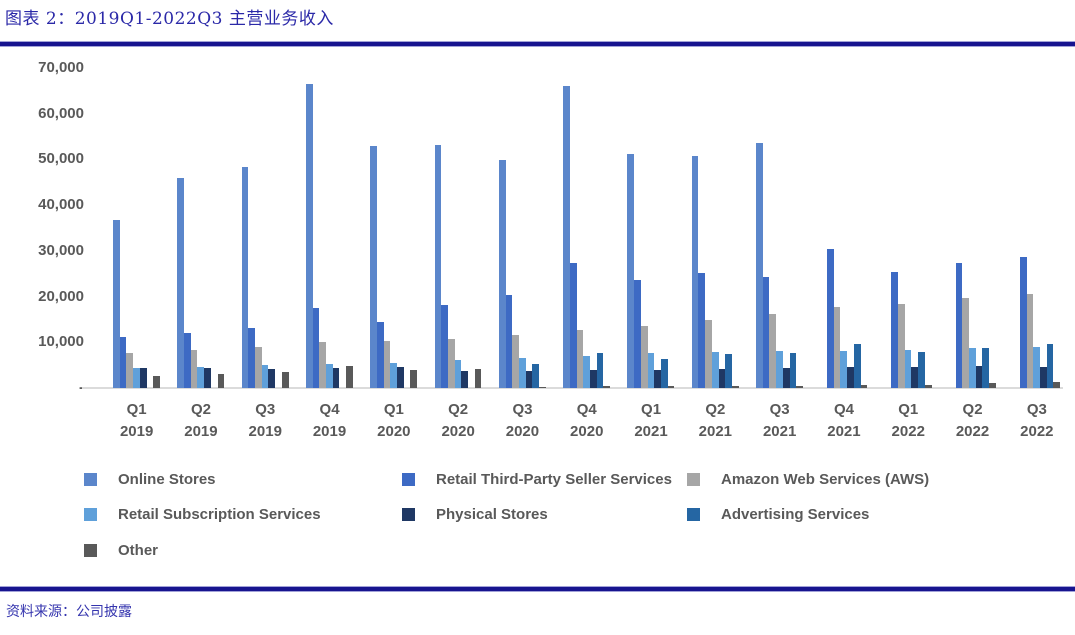  What do you see at coordinates (150, 479) in the screenshot?
I see `legend-item-online-stores: Online Stores` at bounding box center [150, 479].